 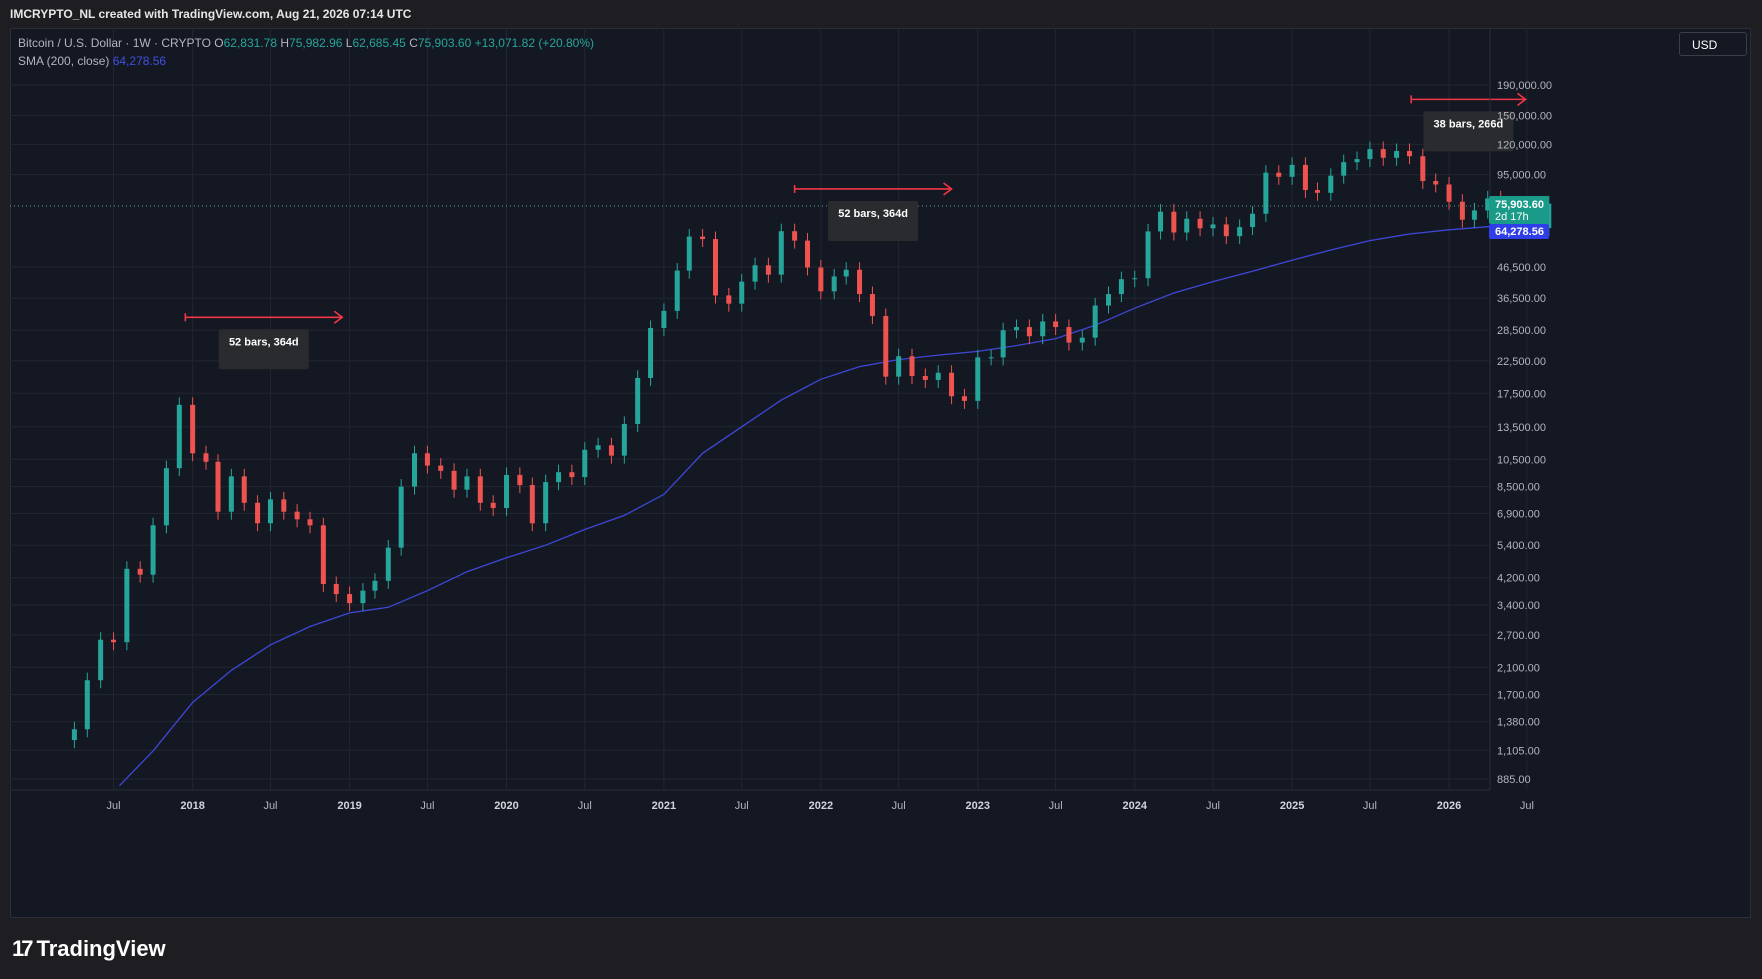 What do you see at coordinates (379, 43) in the screenshot?
I see `low-value: 62,685.45` at bounding box center [379, 43].